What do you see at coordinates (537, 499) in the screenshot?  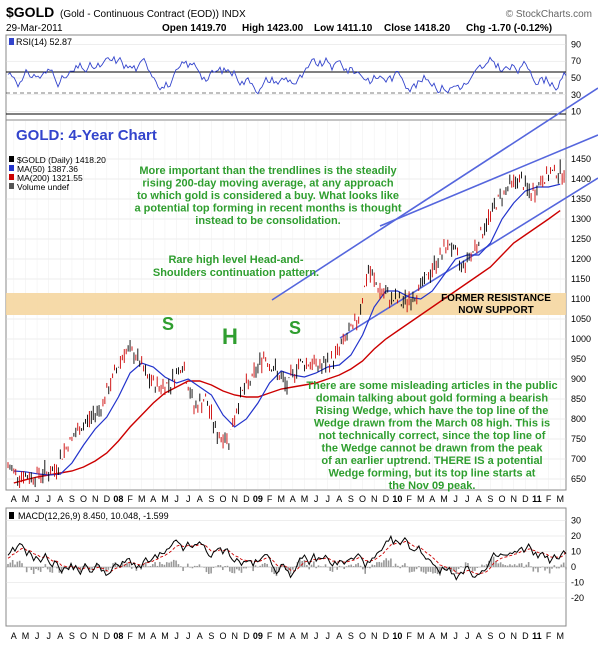 I see `x-tick-label: 11` at bounding box center [537, 499].